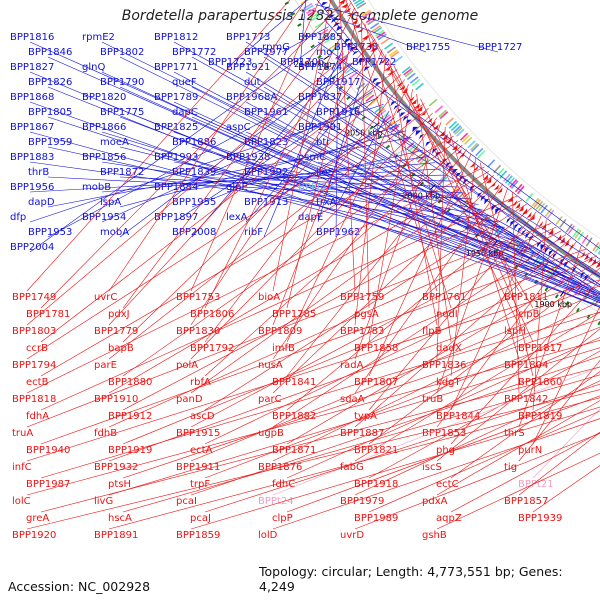  I want to click on minus-gene-label: ectB, so click(37, 382).